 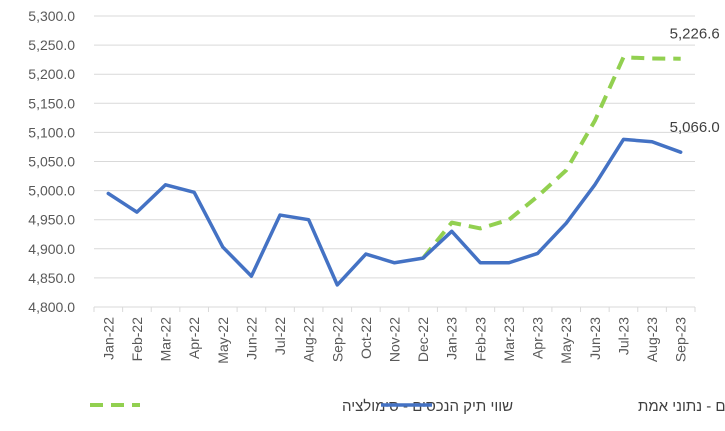 What do you see at coordinates (595, 338) in the screenshot?
I see `x-tick-label: Jun-23` at bounding box center [595, 338].